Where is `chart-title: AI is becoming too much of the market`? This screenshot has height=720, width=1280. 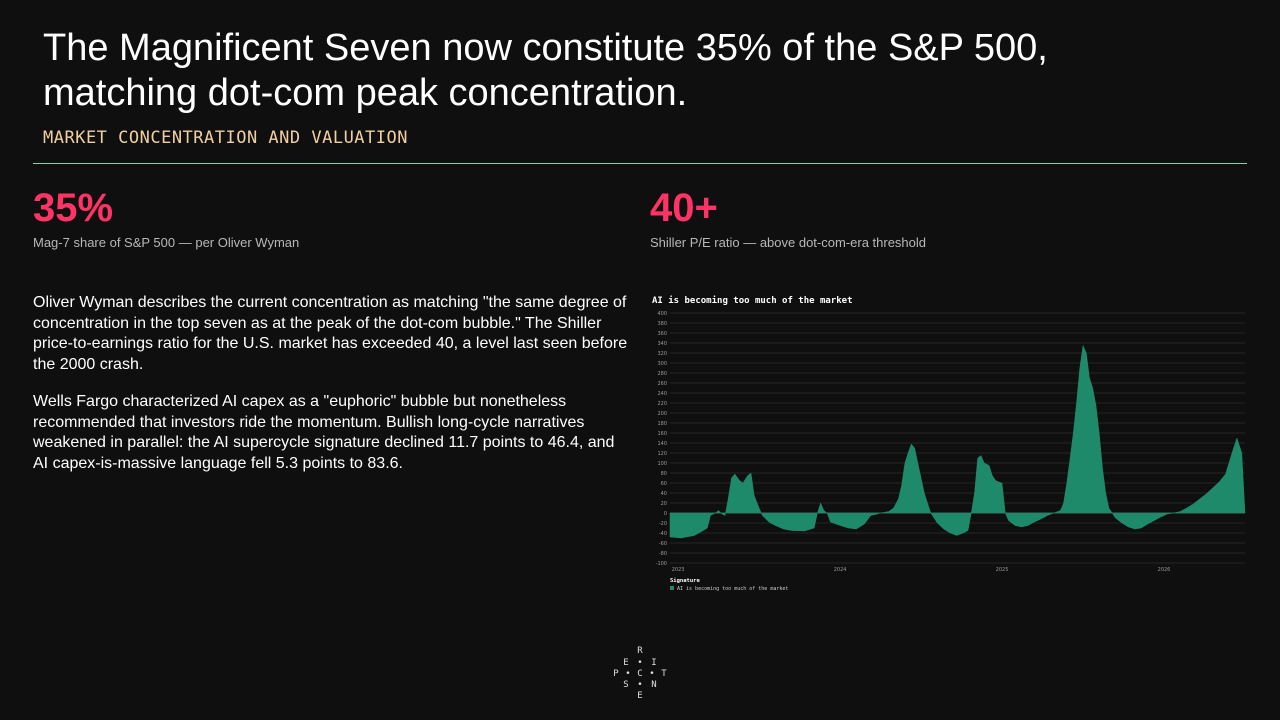 chart-title: AI is becoming too much of the market is located at coordinates (752, 300).